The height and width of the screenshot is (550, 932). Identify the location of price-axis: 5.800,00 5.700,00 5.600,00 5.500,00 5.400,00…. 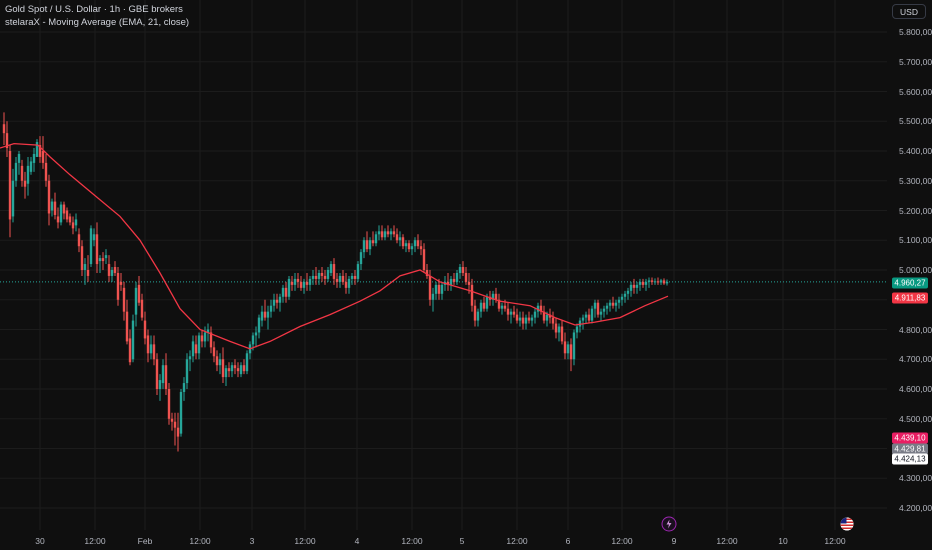
(909, 275).